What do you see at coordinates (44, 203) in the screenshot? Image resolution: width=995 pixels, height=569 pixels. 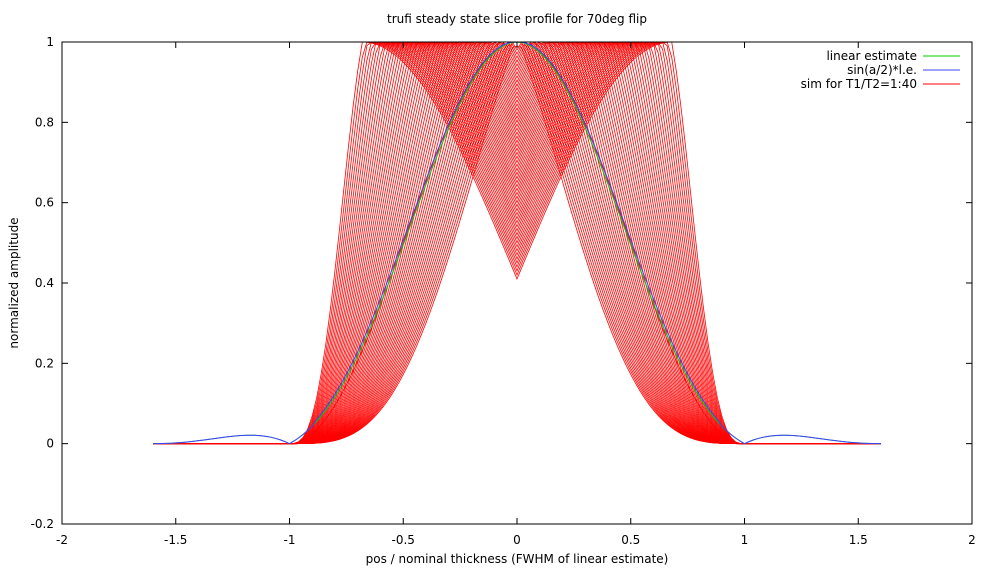 I see `y-tick-label: 0.6` at bounding box center [44, 203].